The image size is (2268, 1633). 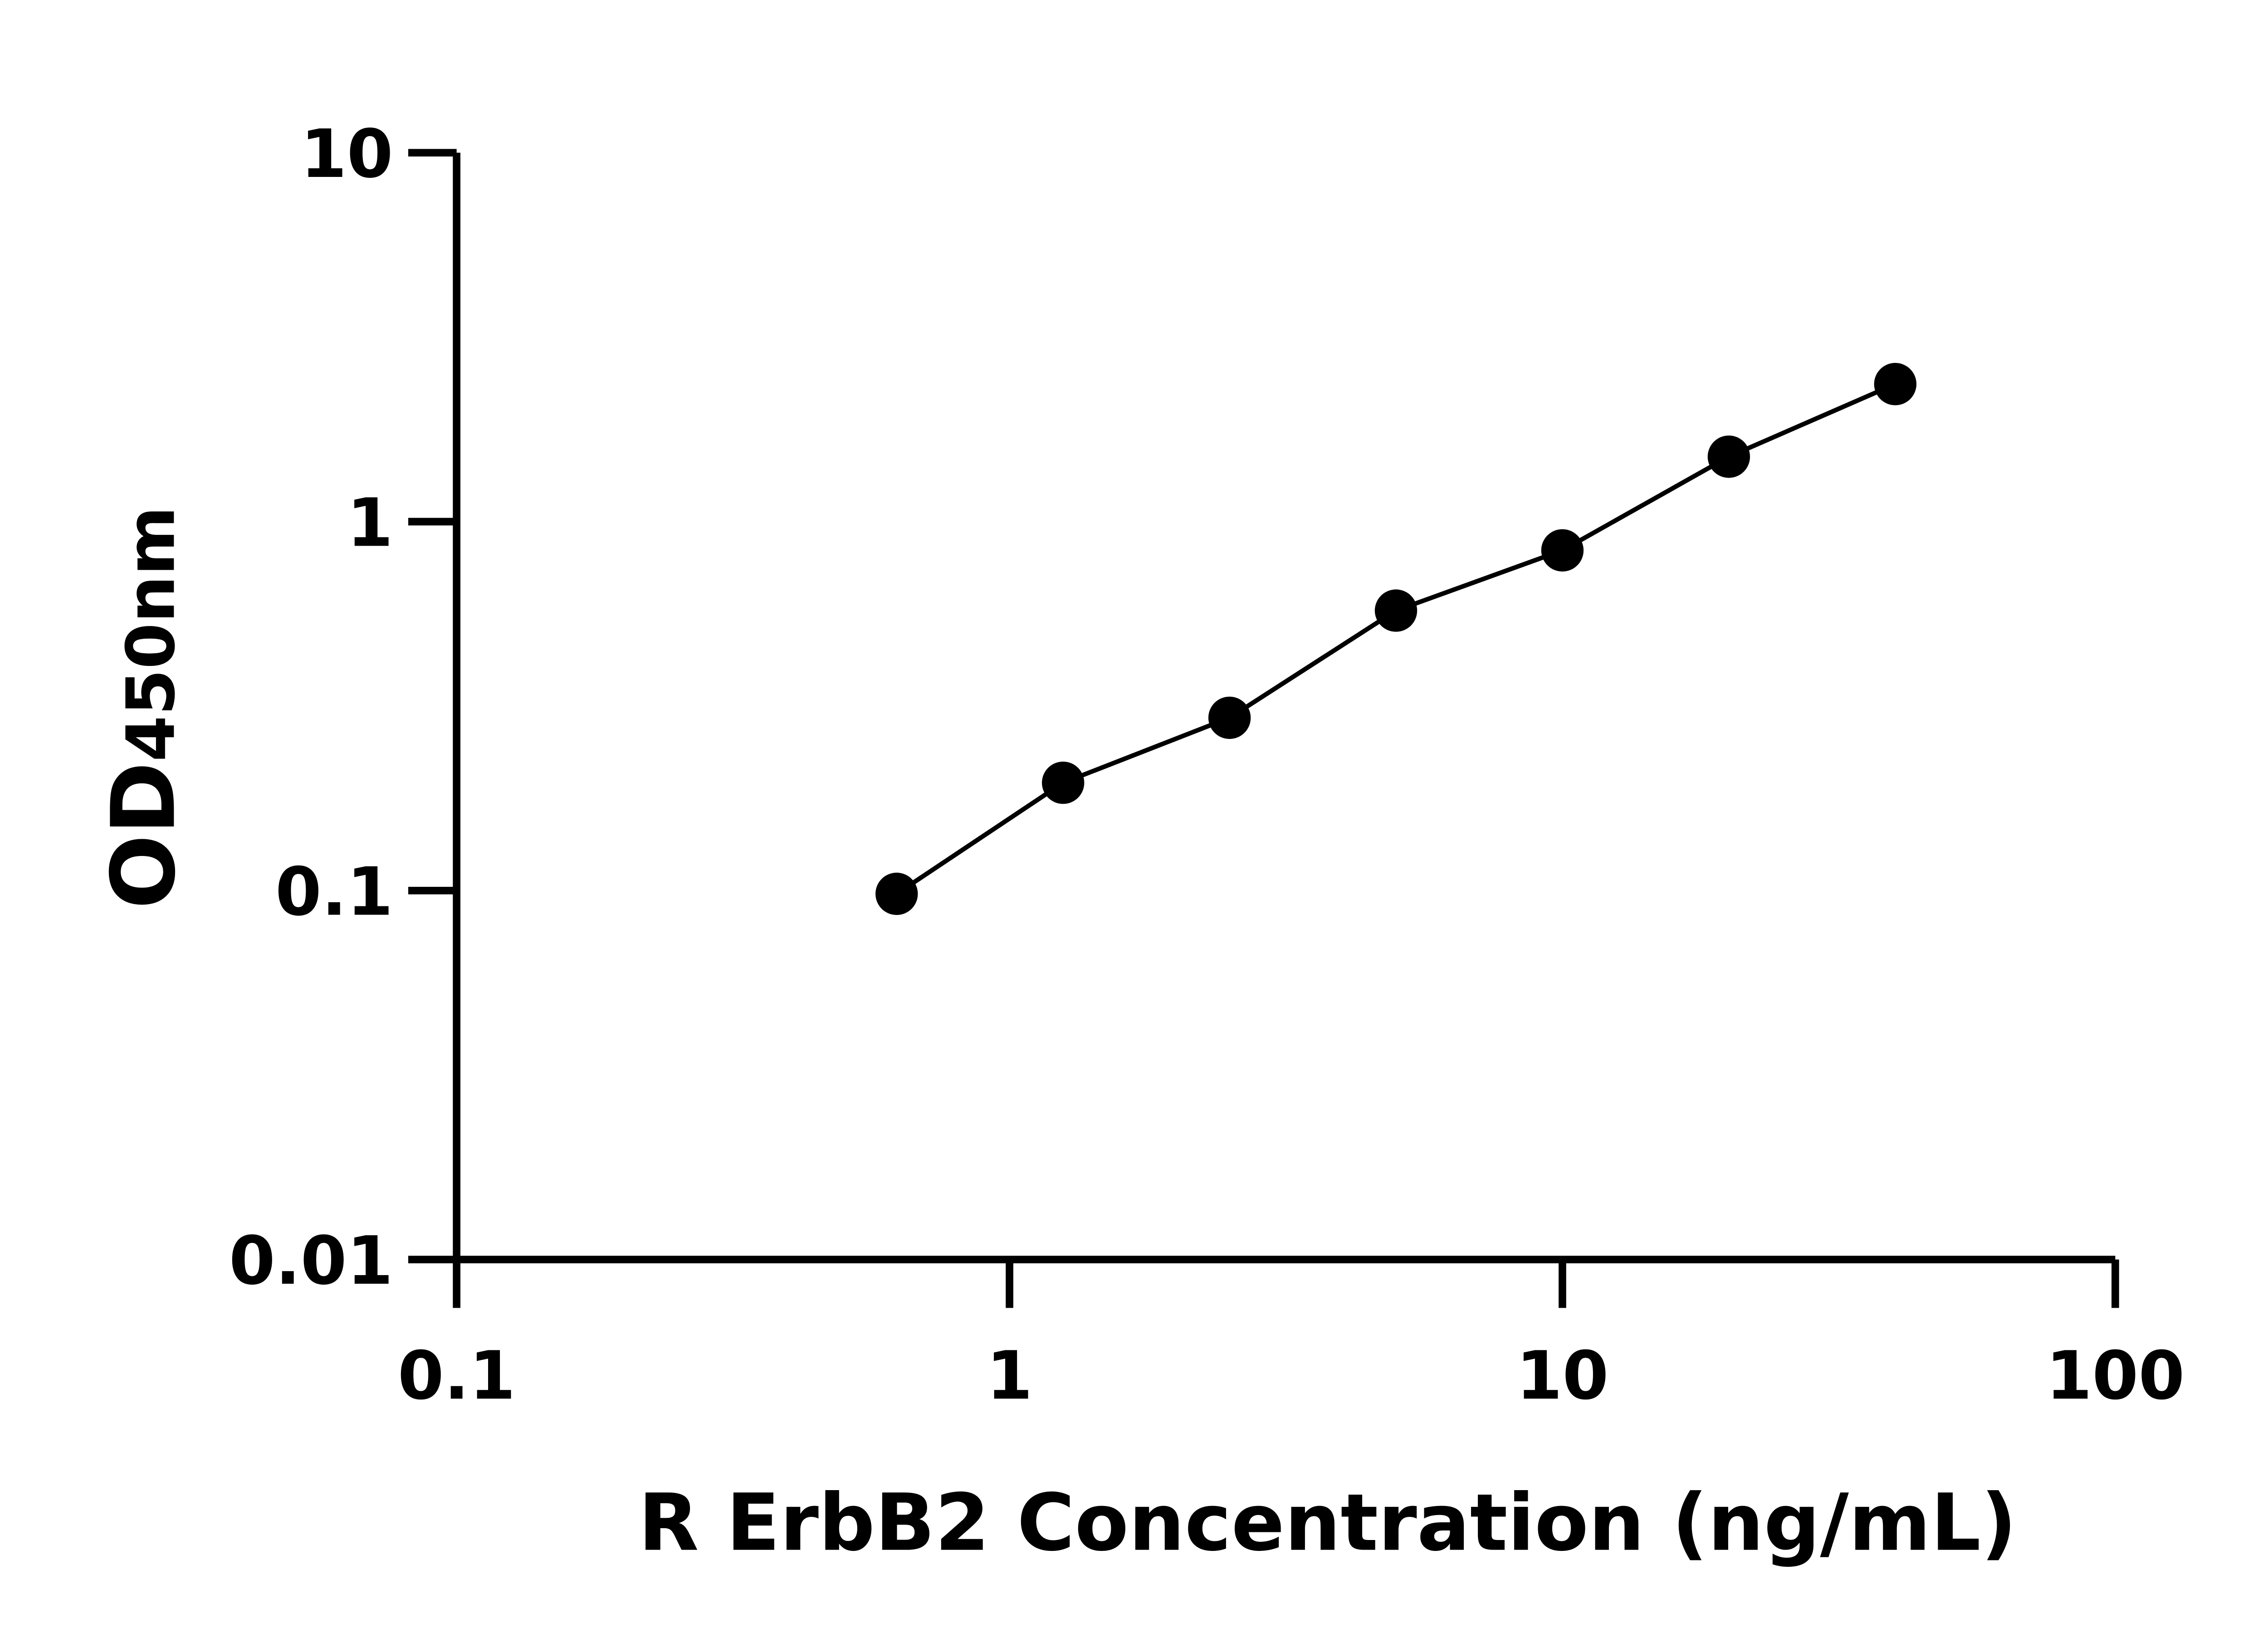 I want to click on y-axis-label-sub: 450nm, so click(x=151, y=634).